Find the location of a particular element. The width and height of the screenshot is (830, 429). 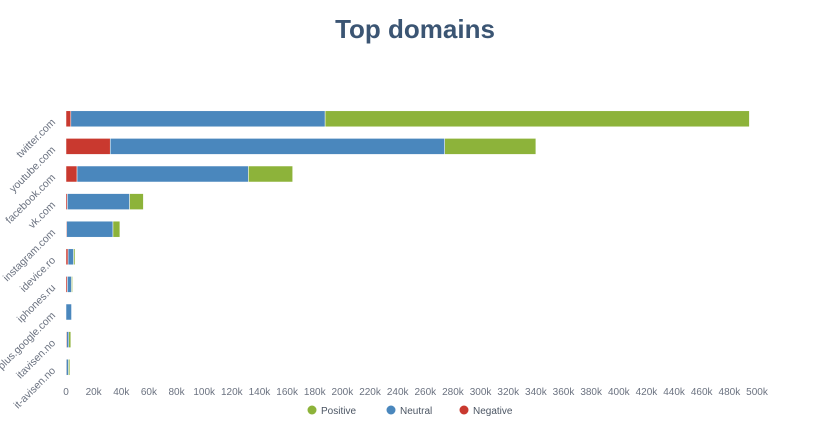

x-tick-label: 180k is located at coordinates (315, 392).